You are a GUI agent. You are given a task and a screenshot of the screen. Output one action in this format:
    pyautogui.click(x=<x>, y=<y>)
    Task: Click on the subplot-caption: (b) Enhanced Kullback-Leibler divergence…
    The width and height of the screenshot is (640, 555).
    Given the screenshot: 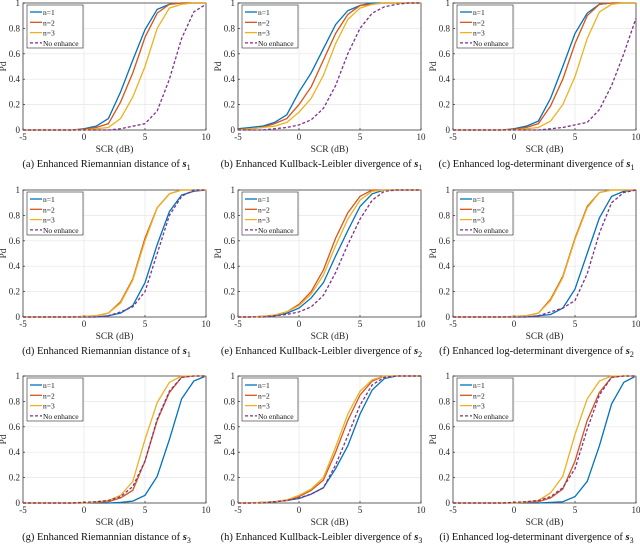 What is the action you would take?
    pyautogui.click(x=321, y=165)
    